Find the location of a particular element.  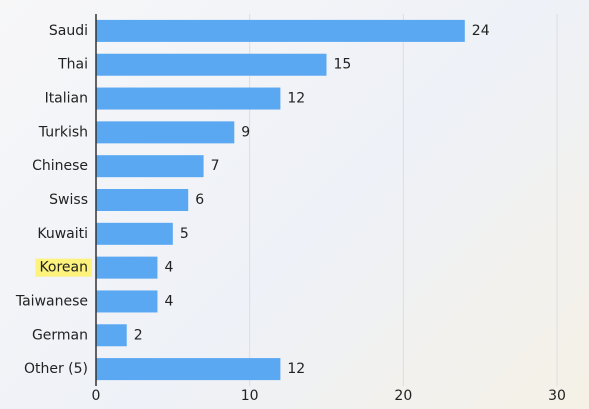

y-tick-label: Chinese is located at coordinates (60, 166).